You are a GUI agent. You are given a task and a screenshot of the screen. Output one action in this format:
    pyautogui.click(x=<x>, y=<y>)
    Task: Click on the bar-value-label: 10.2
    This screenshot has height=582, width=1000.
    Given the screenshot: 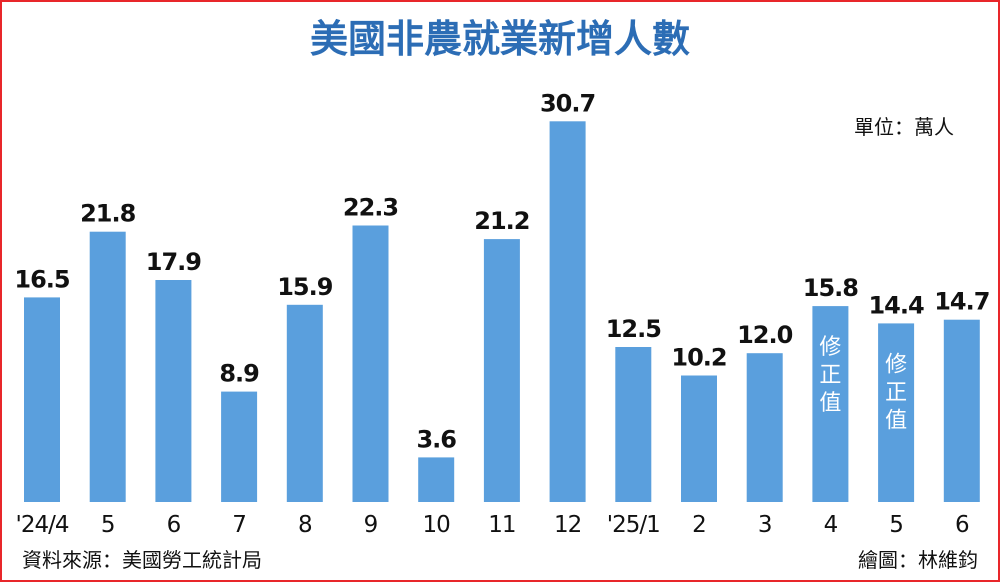 What is the action you would take?
    pyautogui.click(x=698, y=358)
    